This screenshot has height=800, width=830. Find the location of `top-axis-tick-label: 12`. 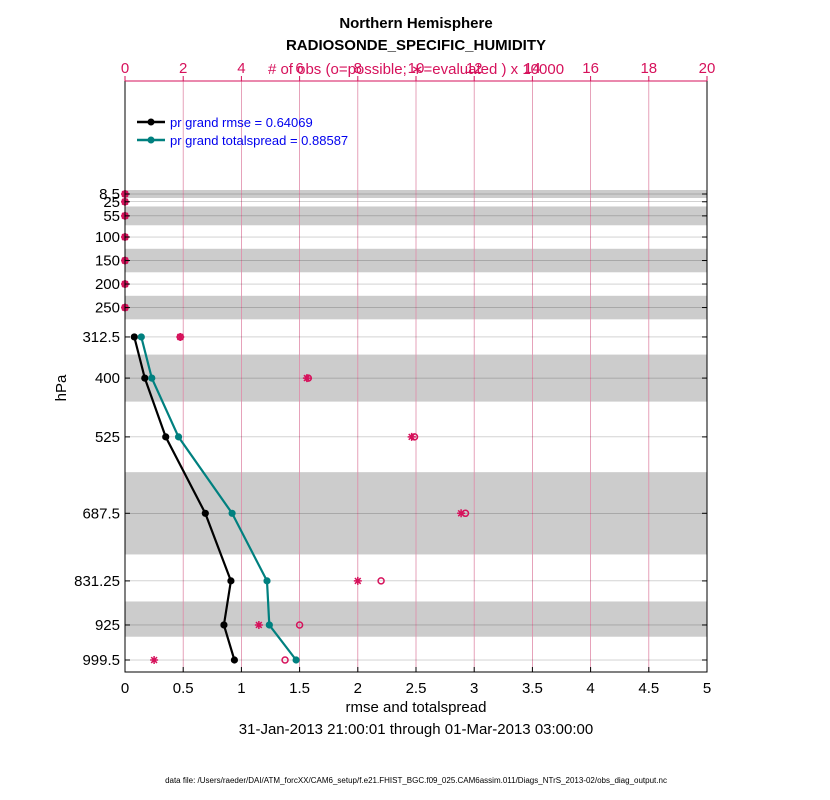

top-axis-tick-label: 12 is located at coordinates (474, 68).